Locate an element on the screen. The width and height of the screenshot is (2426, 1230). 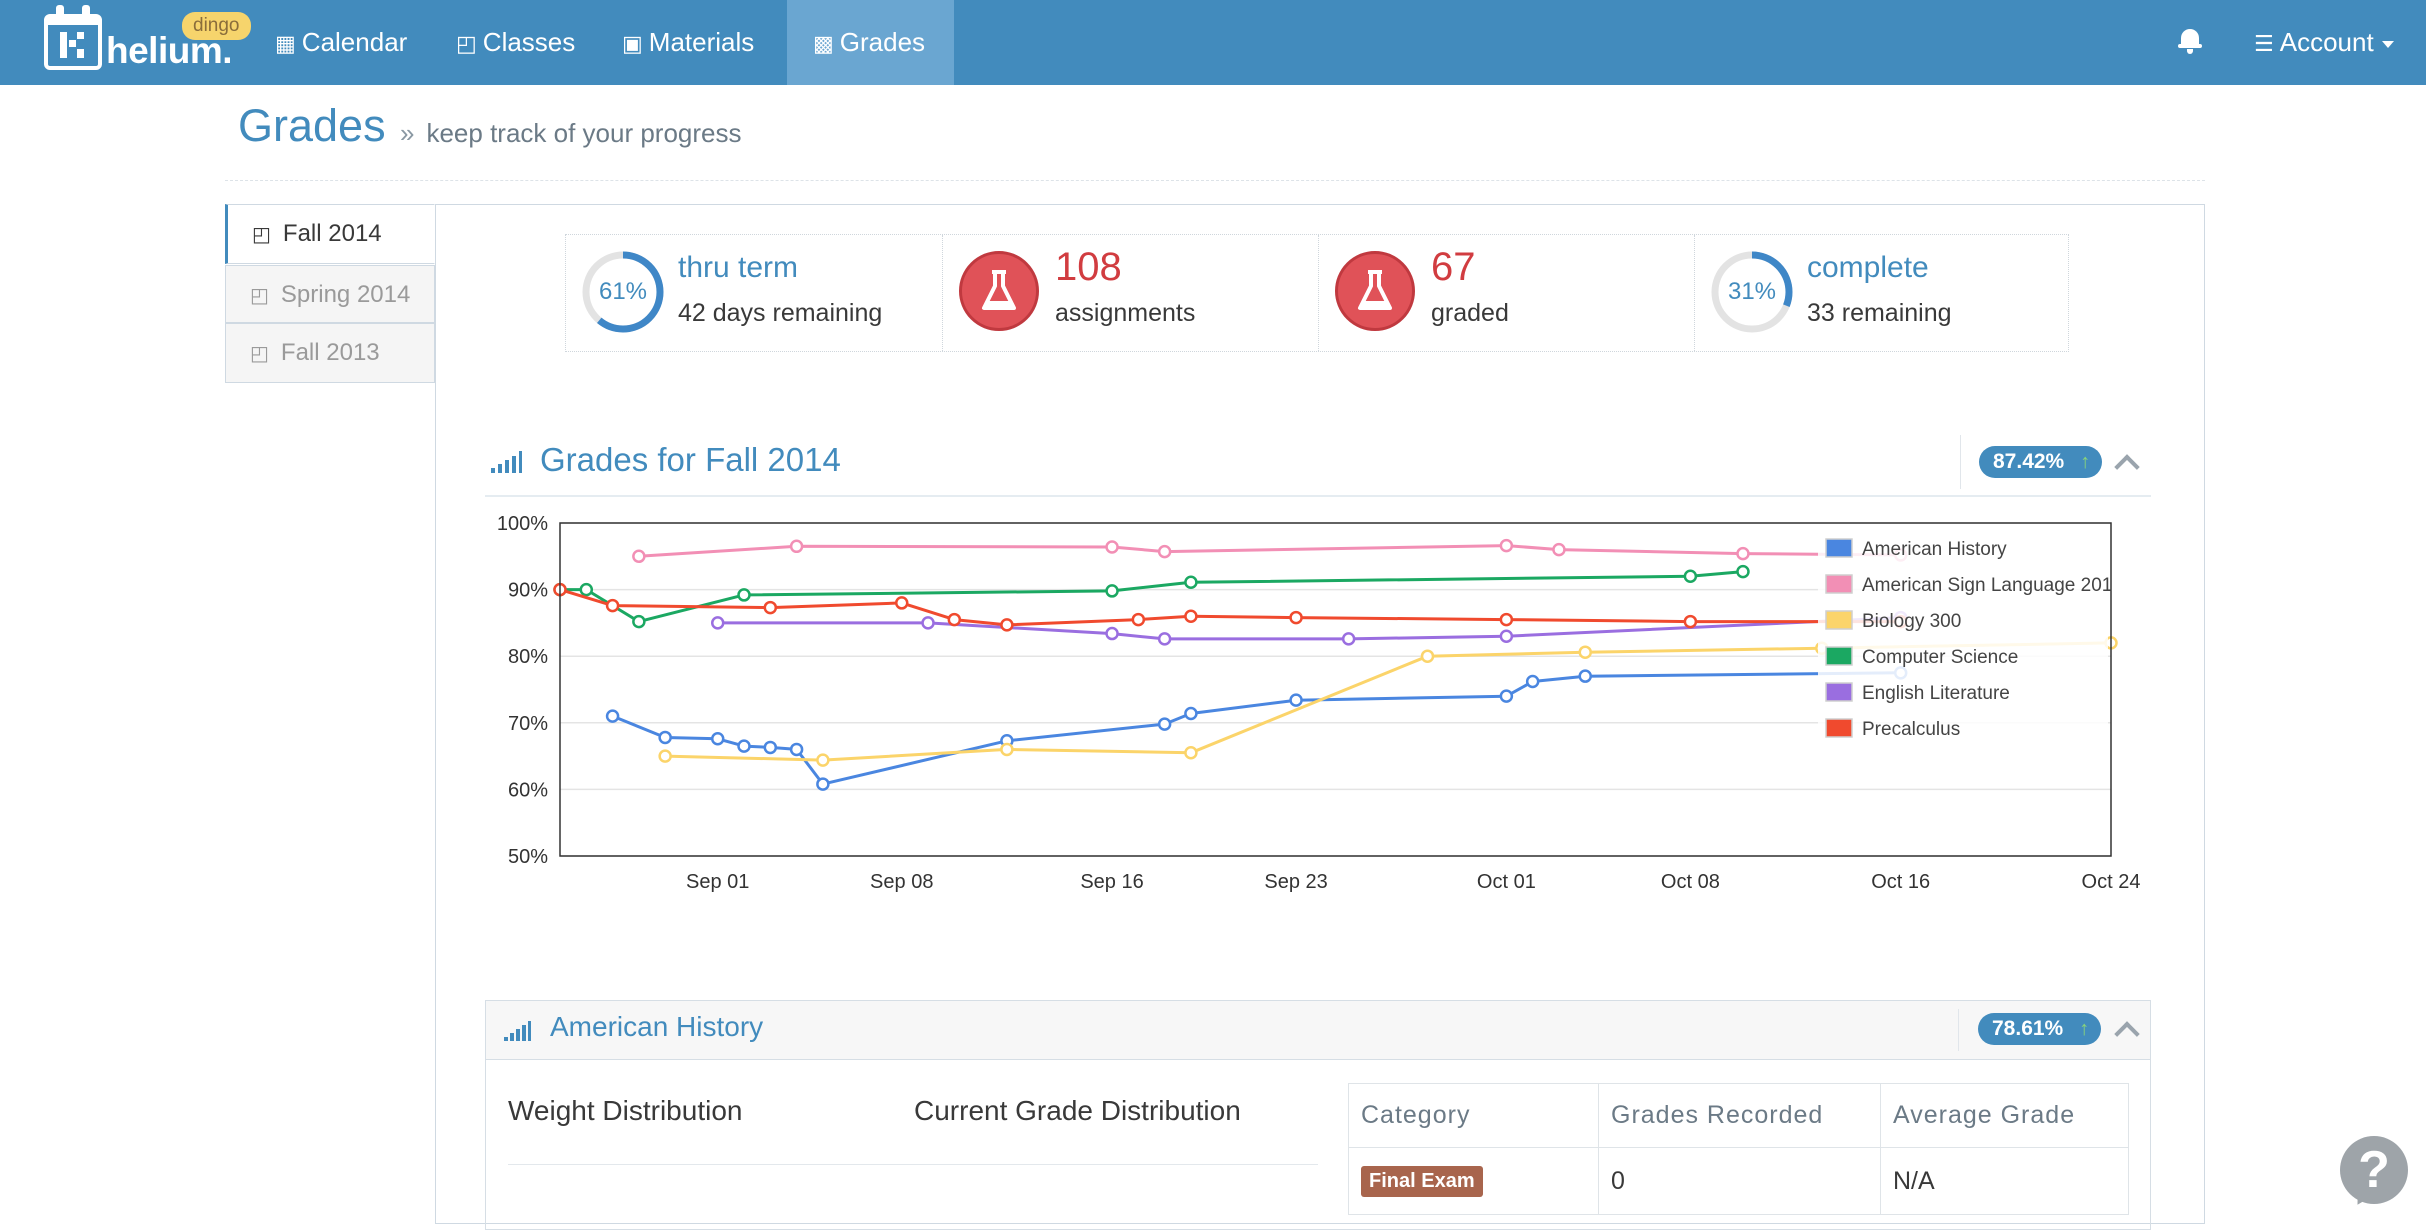
tab-fall-2013: ◰ Fall 2013 is located at coordinates (330, 353).